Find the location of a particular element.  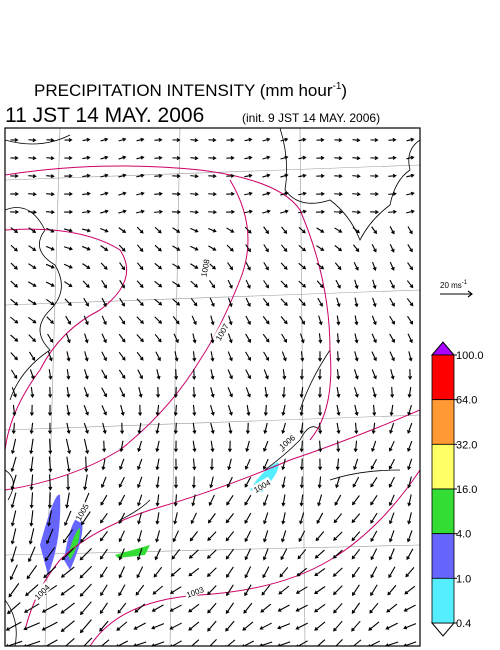

colorbar-over is located at coordinates (443, 348).